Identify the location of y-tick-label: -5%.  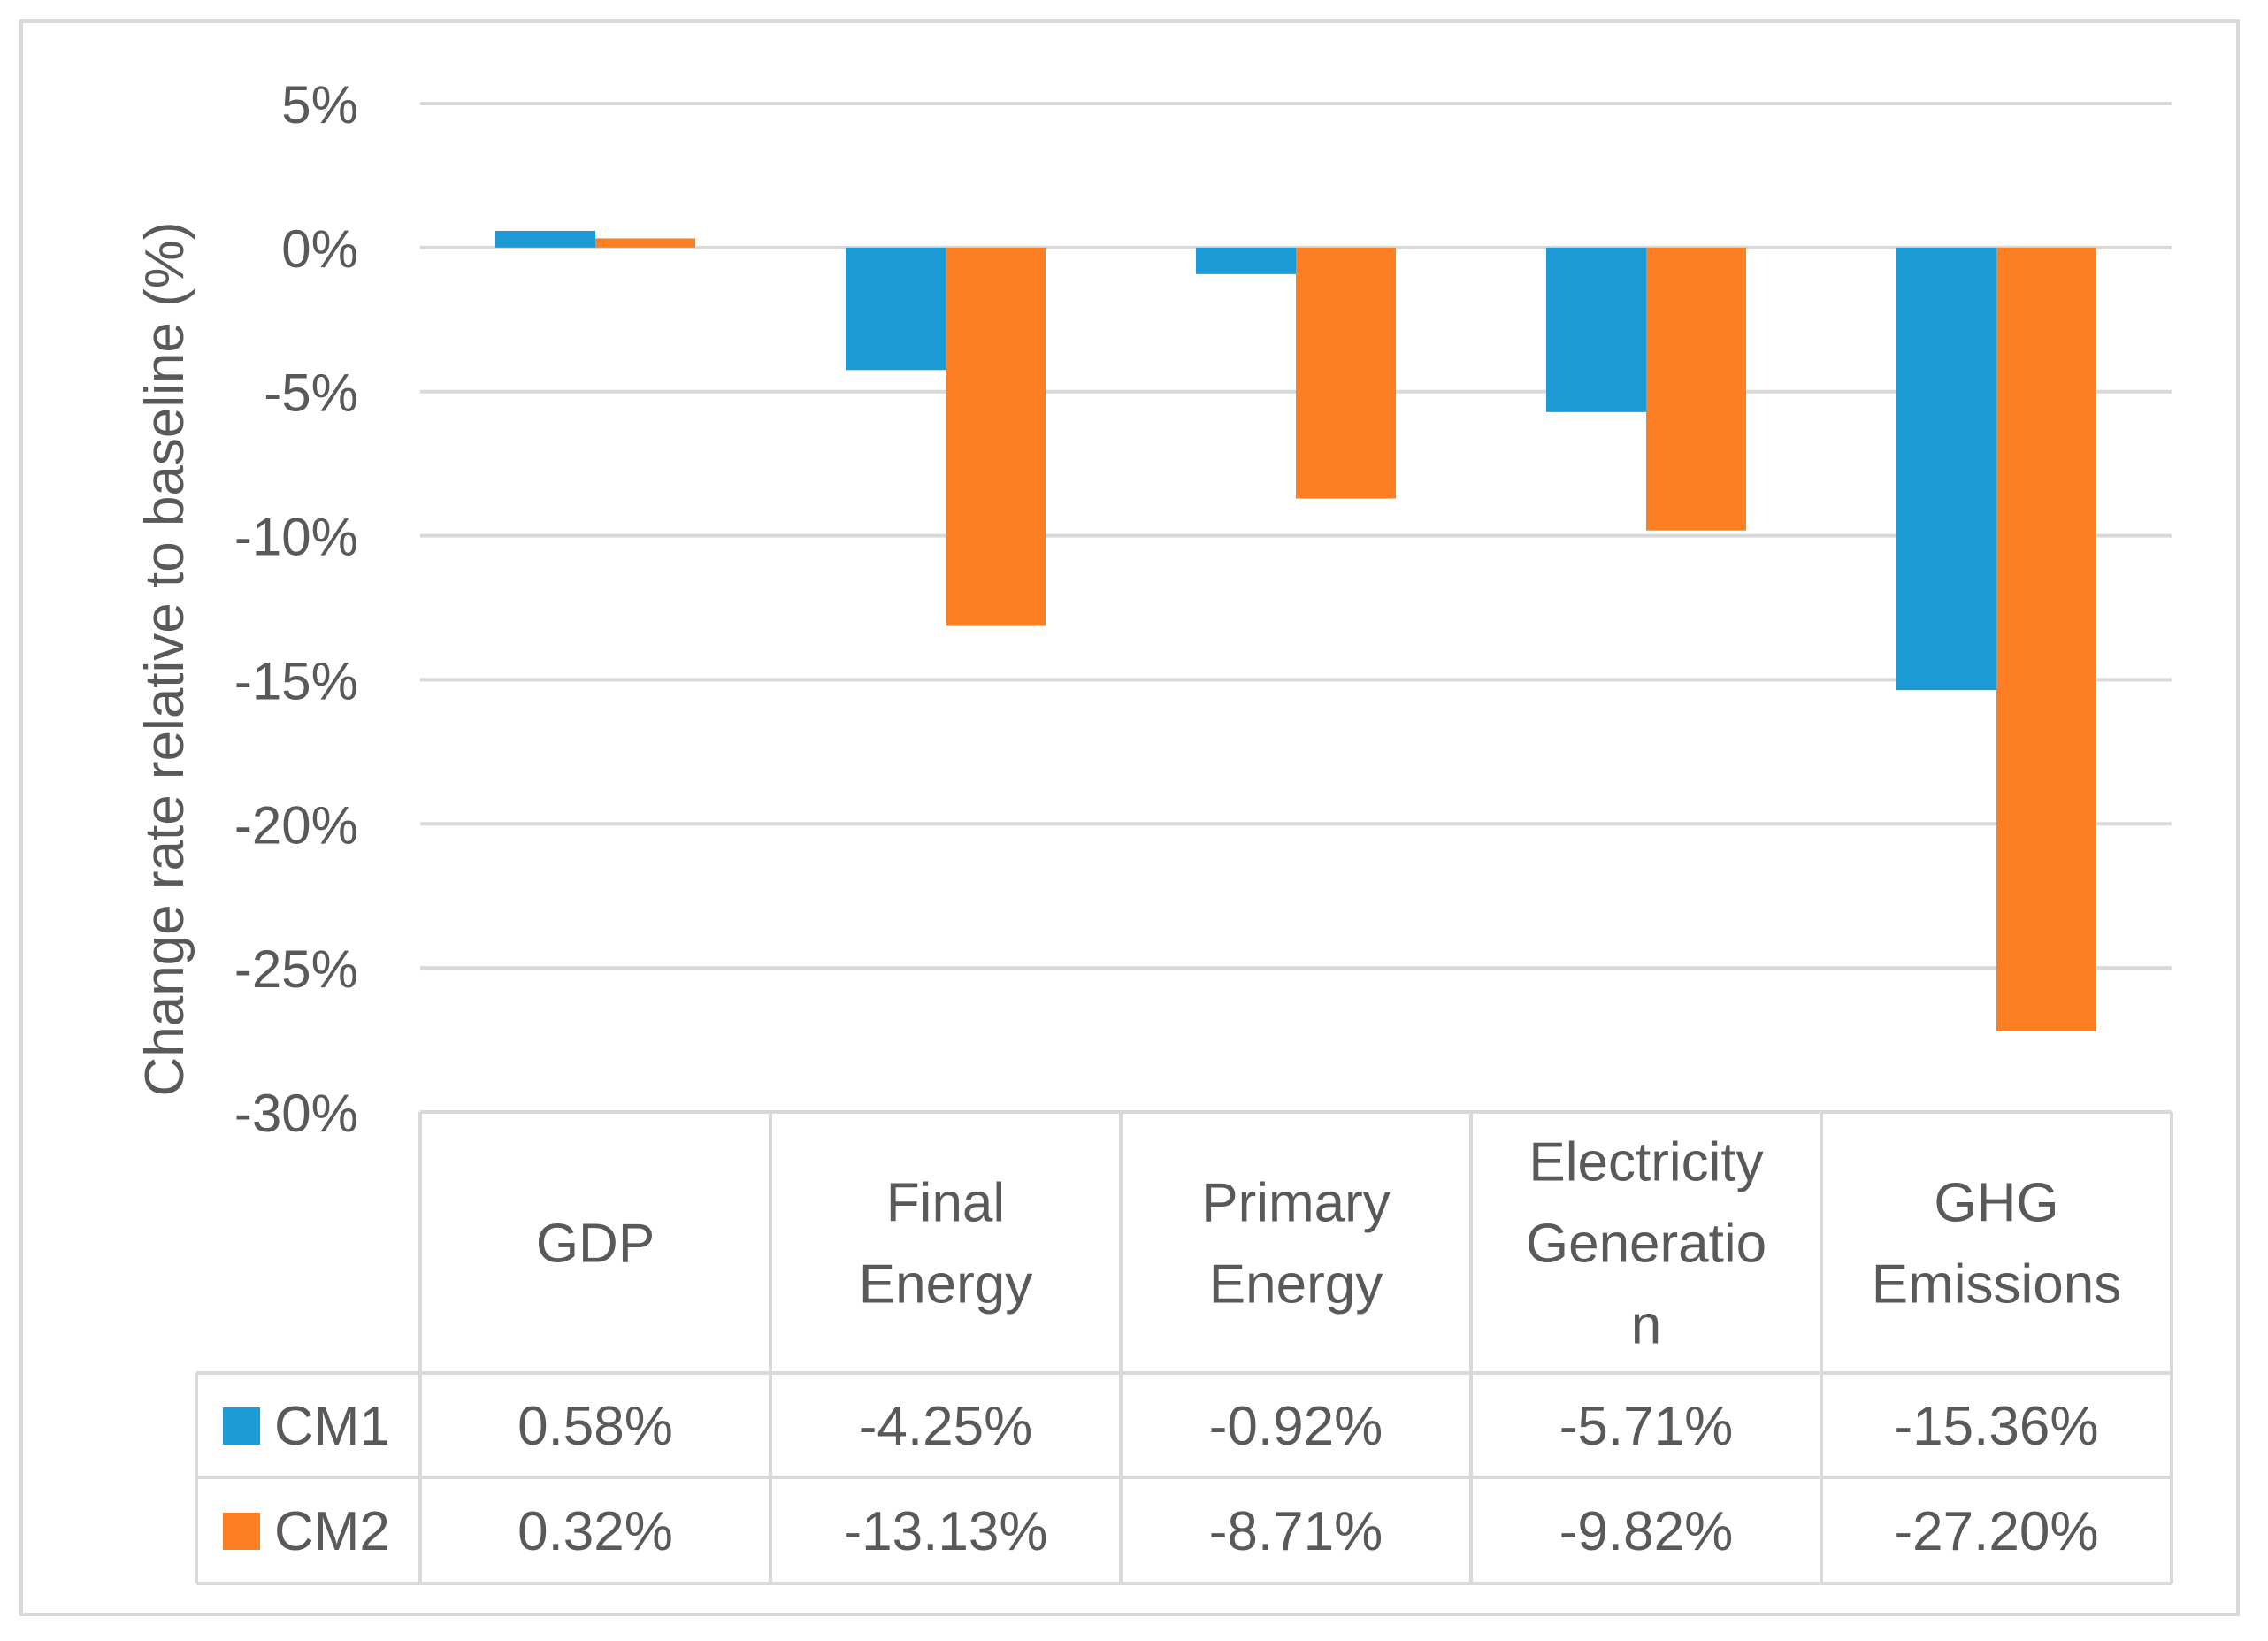
(311, 393).